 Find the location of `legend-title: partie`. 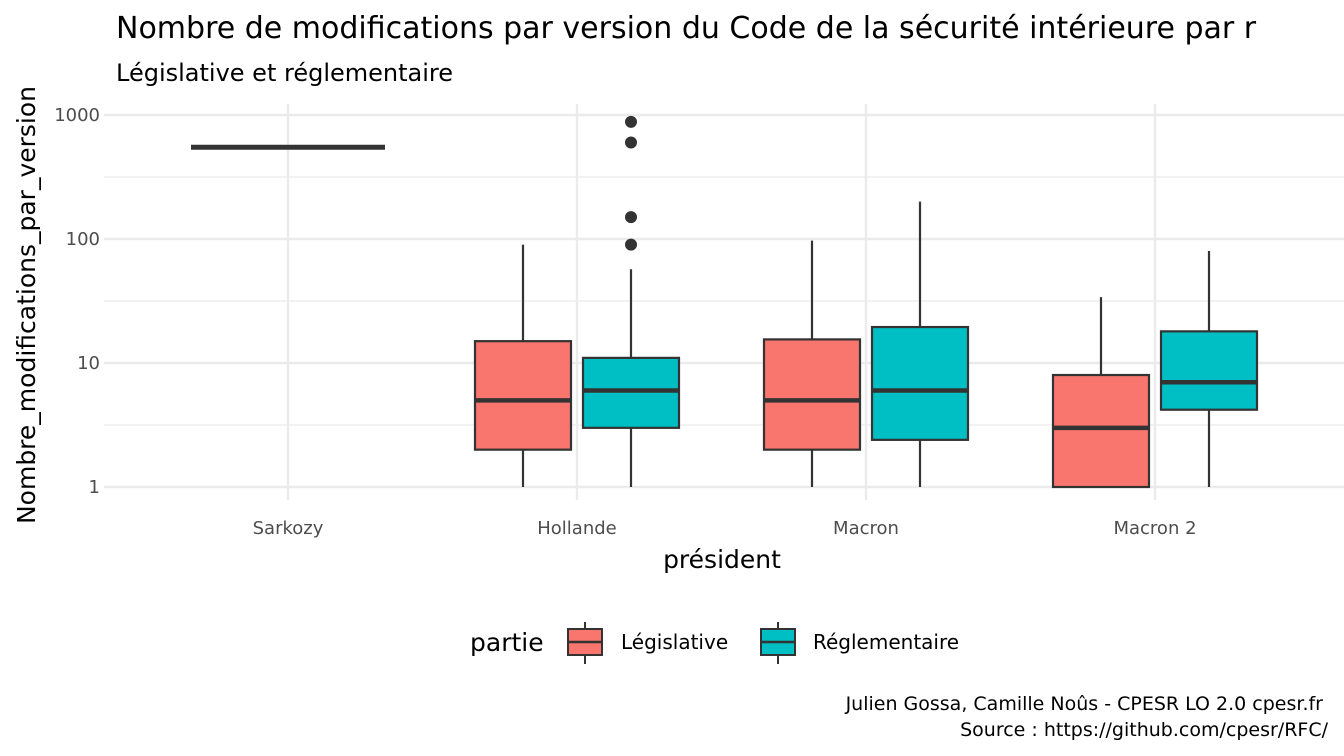

legend-title: partie is located at coordinates (507, 642).